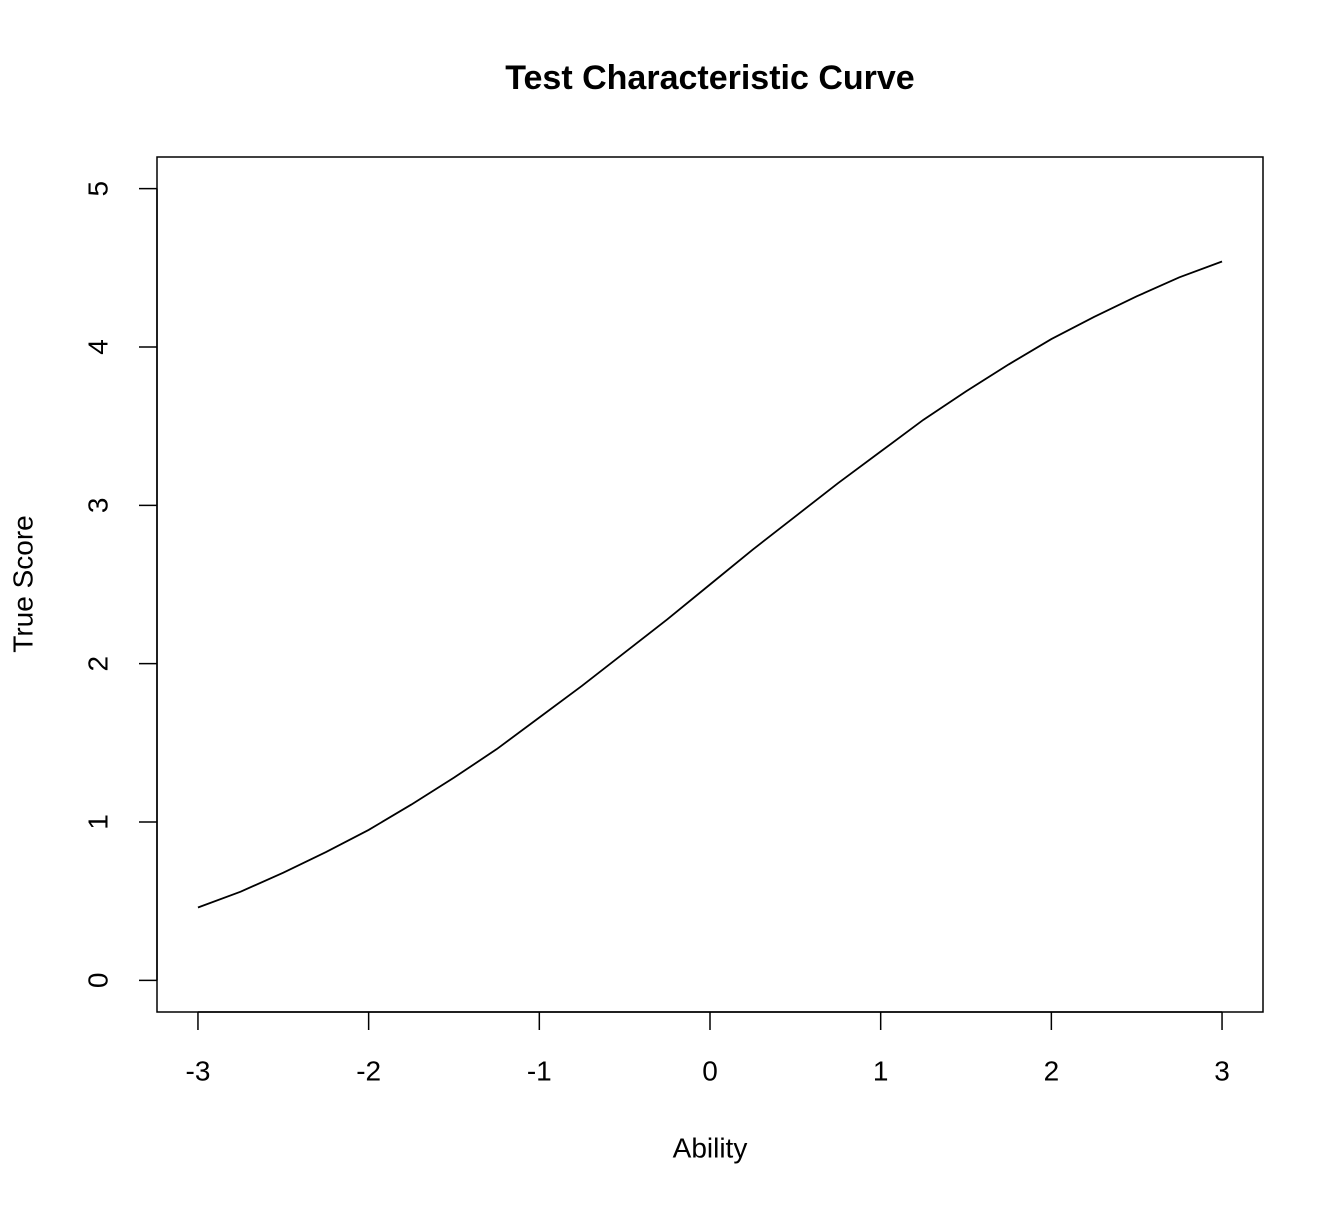  Describe the element at coordinates (710, 1147) in the screenshot. I see `x-axis-label: Ability` at that location.